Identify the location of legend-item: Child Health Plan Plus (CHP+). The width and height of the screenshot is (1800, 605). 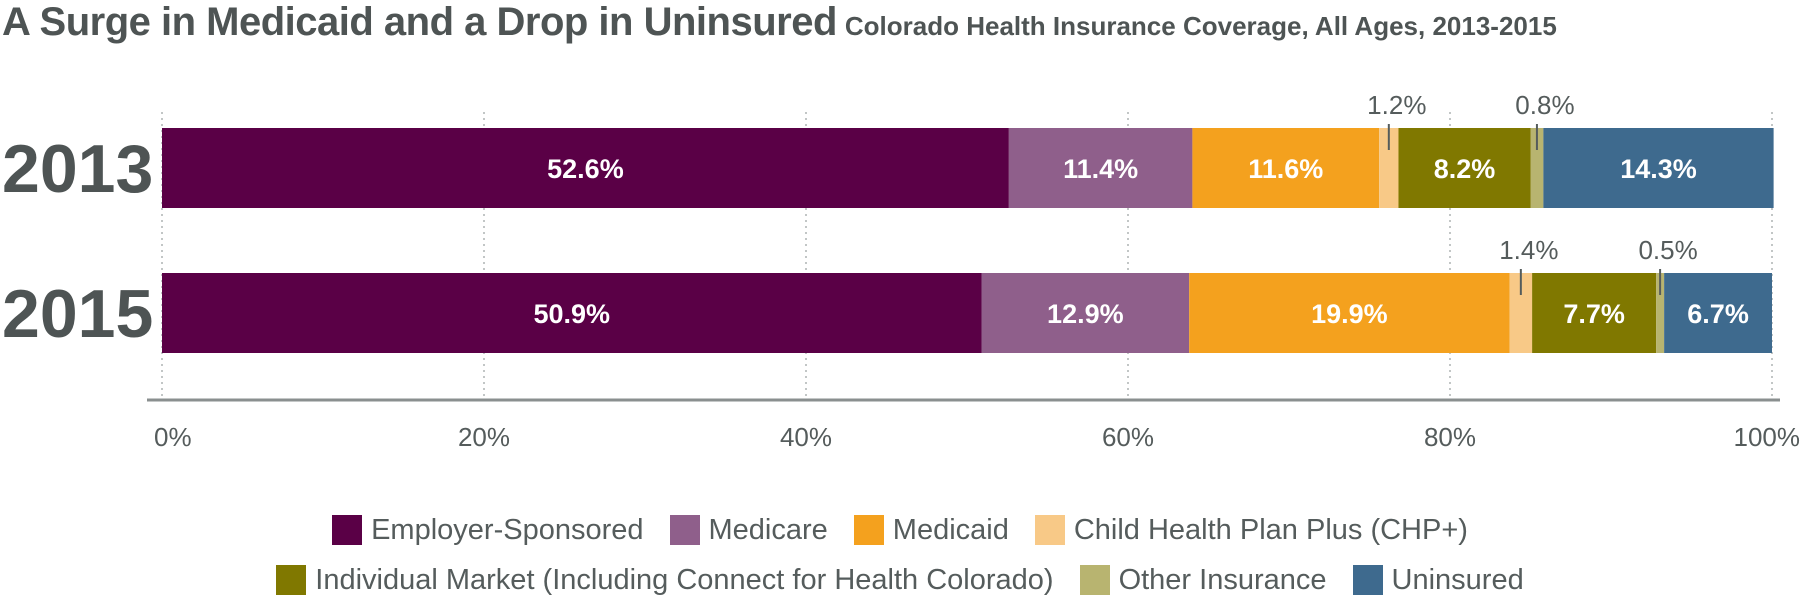
(1251, 530).